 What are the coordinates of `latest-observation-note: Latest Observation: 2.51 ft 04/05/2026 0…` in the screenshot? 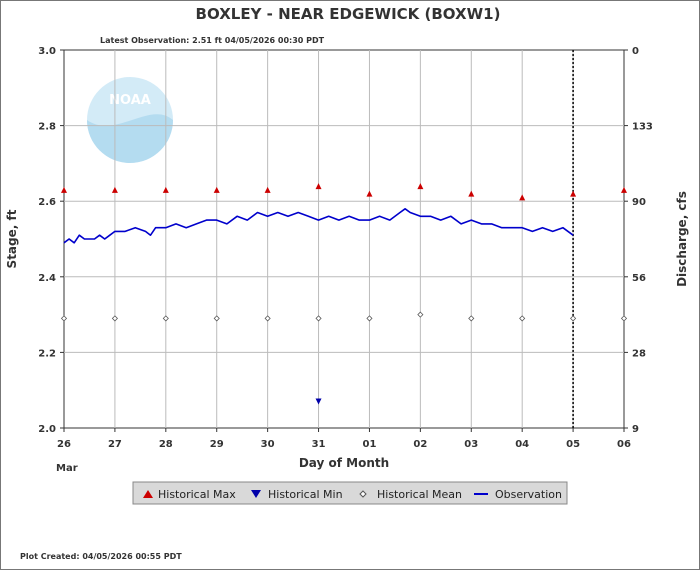 It's located at (212, 40).